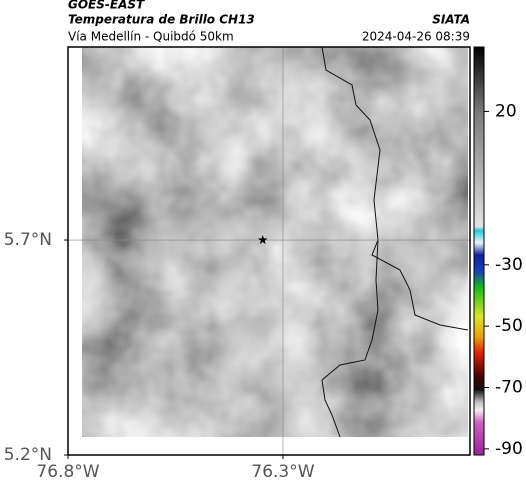  I want to click on map-title: Temperatura de Brillo CH13, so click(161, 20).